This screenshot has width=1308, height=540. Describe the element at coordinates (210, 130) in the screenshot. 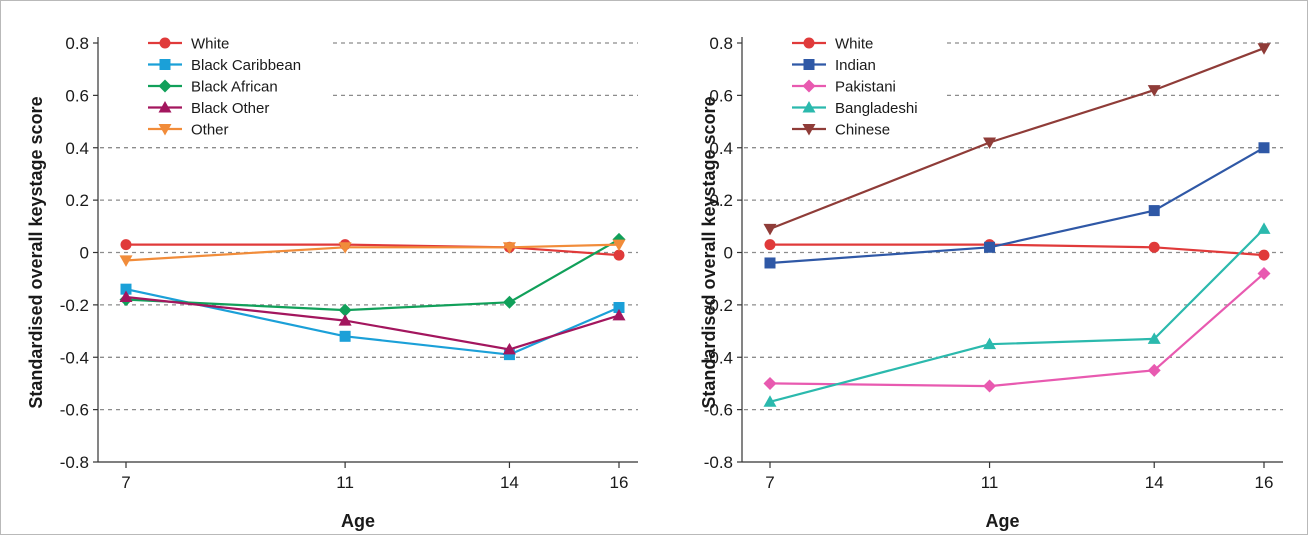

I see `legend-label: Other` at that location.